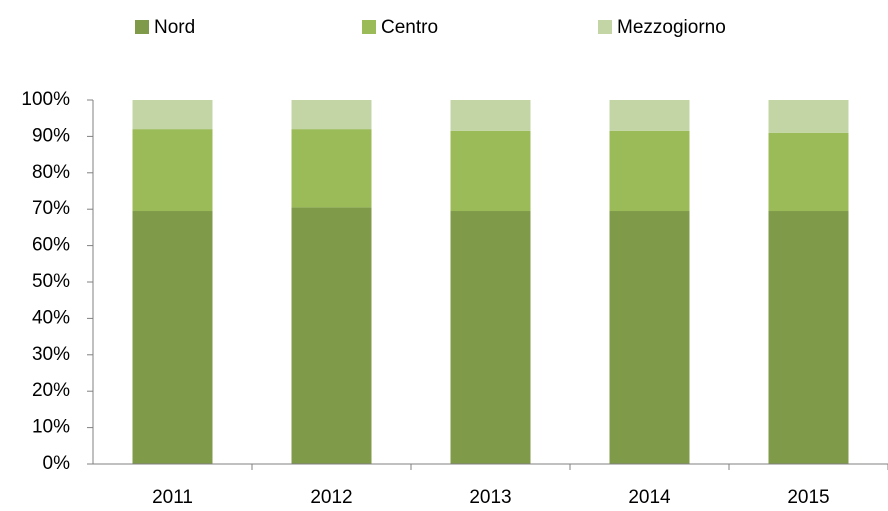  I want to click on y-tick-label: 80%, so click(51, 172).